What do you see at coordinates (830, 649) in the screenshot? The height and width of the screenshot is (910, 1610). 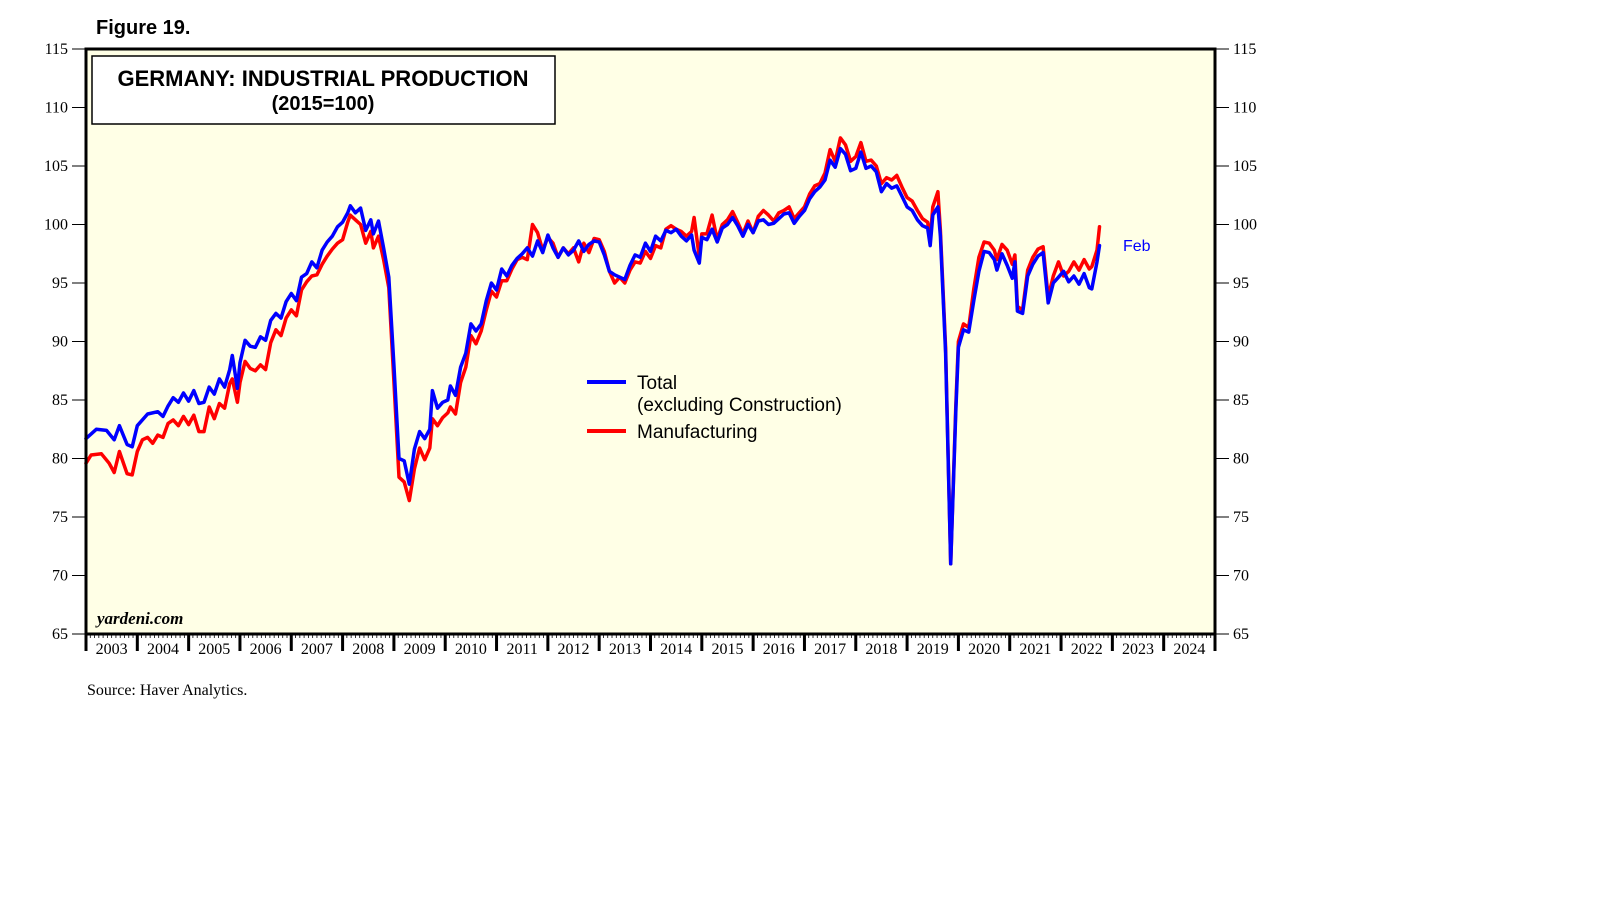 I see `x-tick-label: 2017` at bounding box center [830, 649].